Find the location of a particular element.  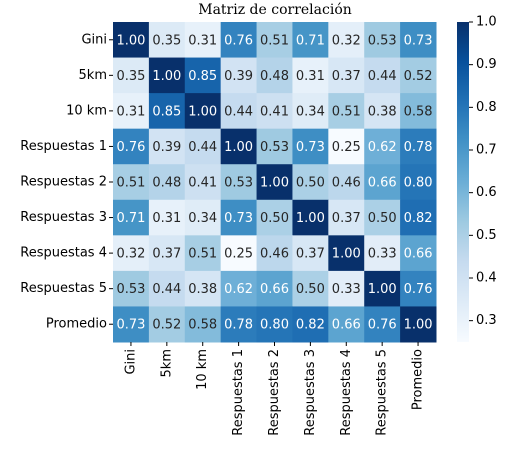

cell-label: 0.71 is located at coordinates (130, 218).